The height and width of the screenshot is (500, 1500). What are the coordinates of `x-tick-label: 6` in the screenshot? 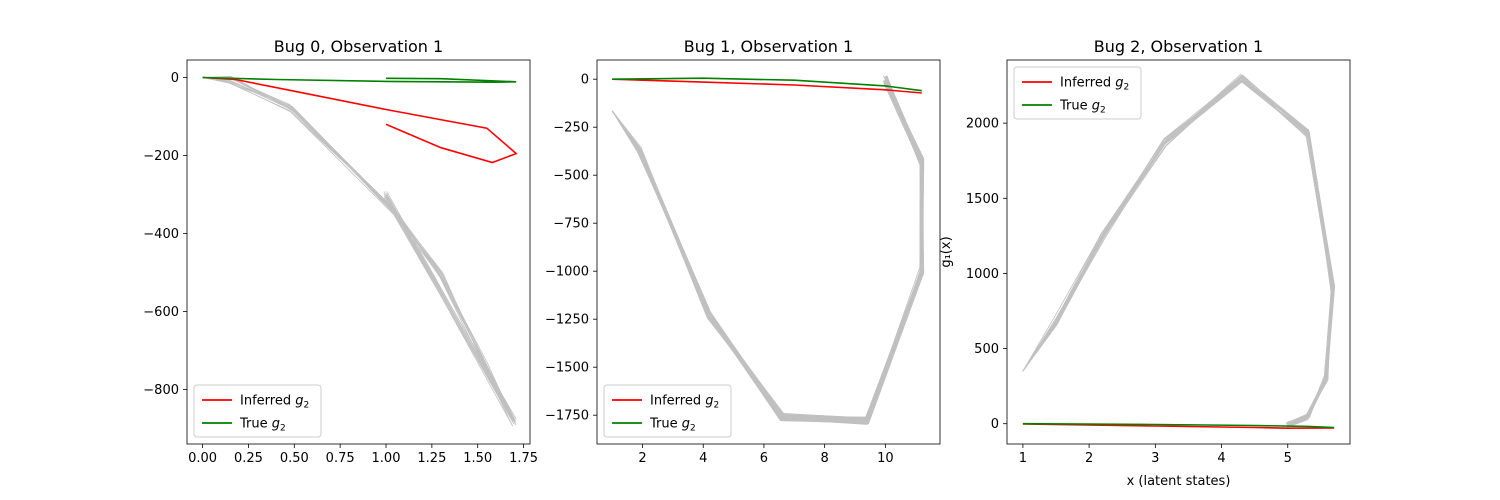 It's located at (764, 458).